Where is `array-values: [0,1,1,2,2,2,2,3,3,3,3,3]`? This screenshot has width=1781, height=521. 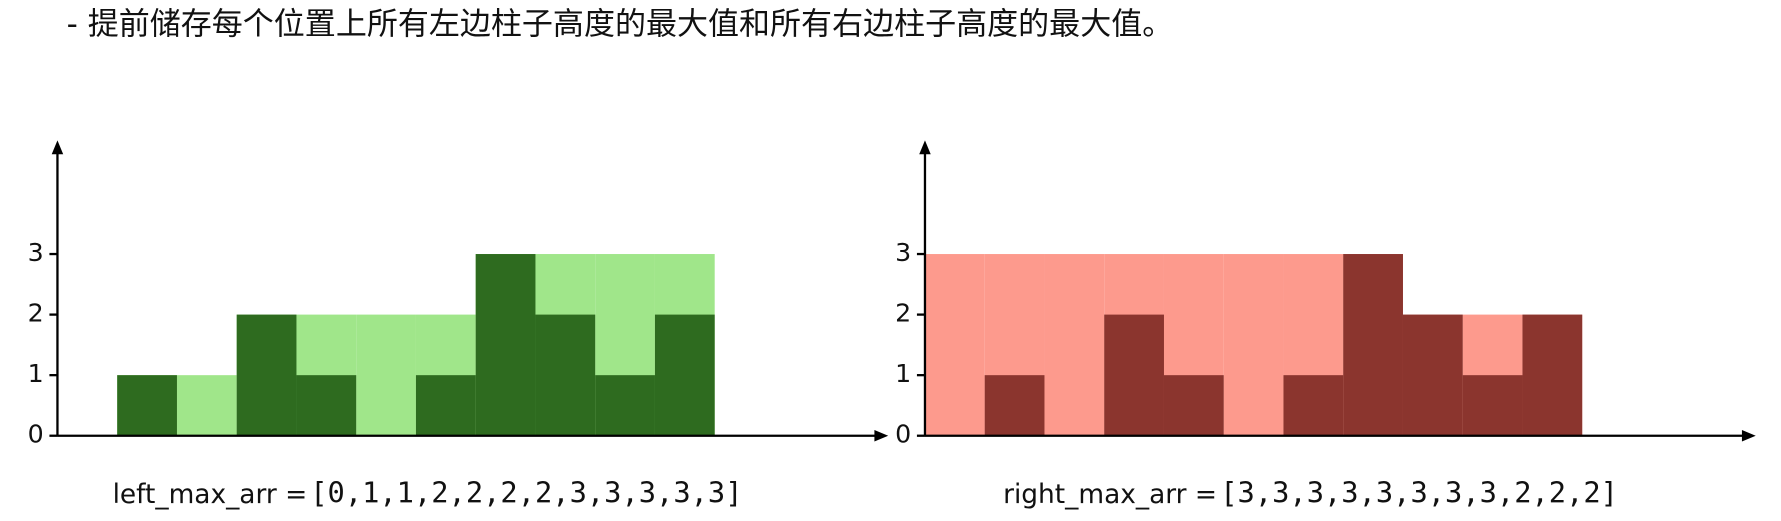 array-values: [0,1,1,2,2,2,2,3,3,3,3,3] is located at coordinates (526, 492).